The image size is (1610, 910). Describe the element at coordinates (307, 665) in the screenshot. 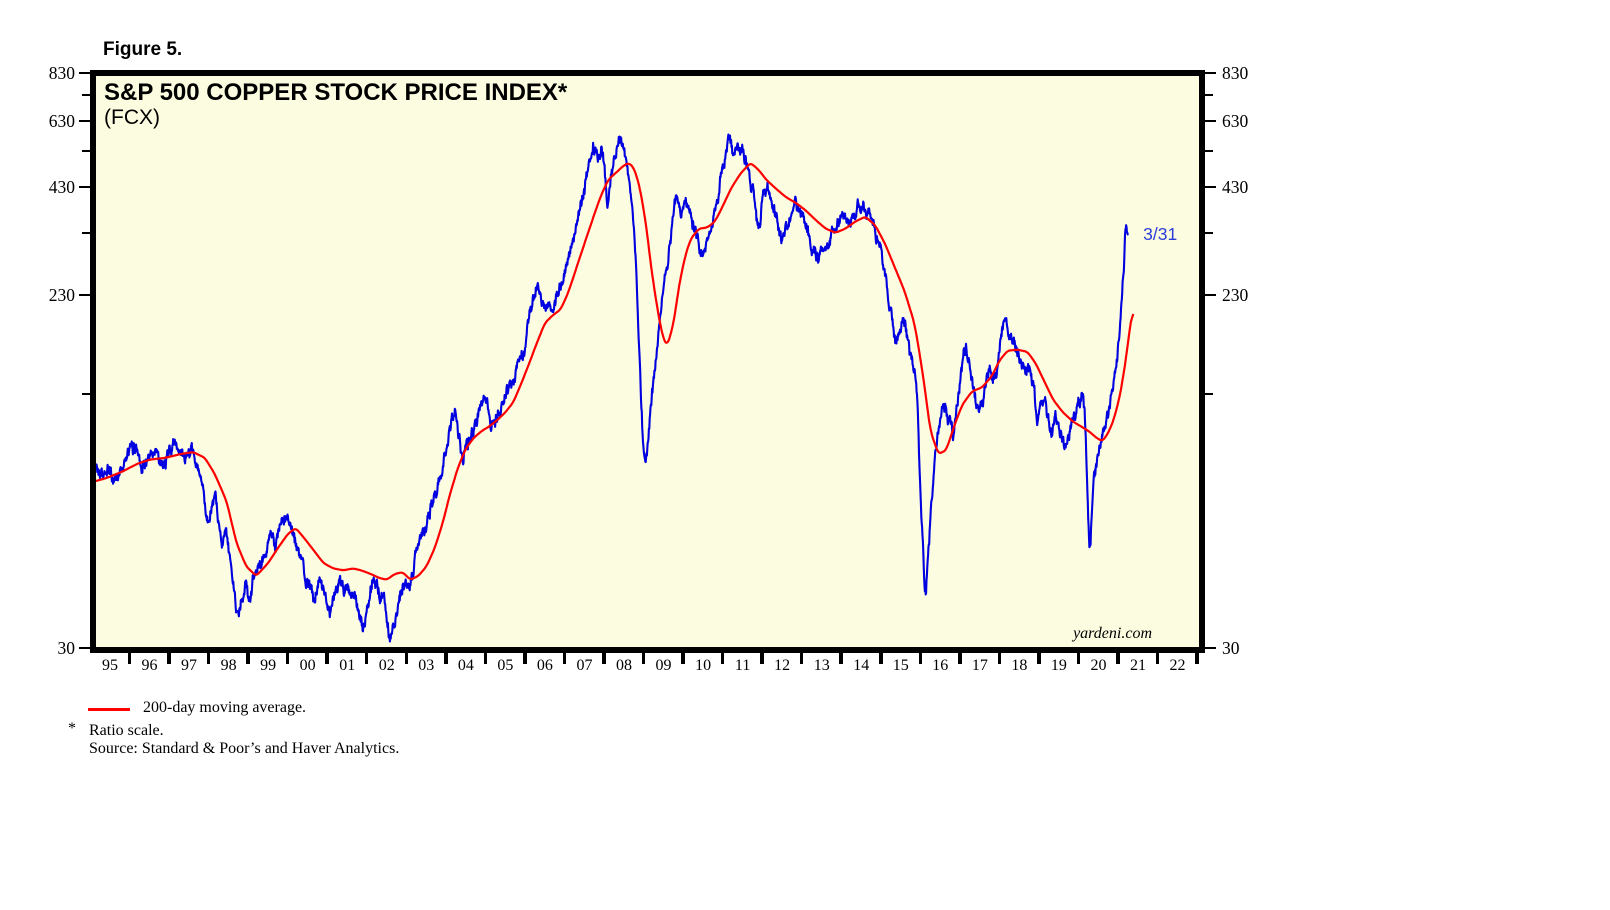

I see `x-axis-year-label: 00` at that location.